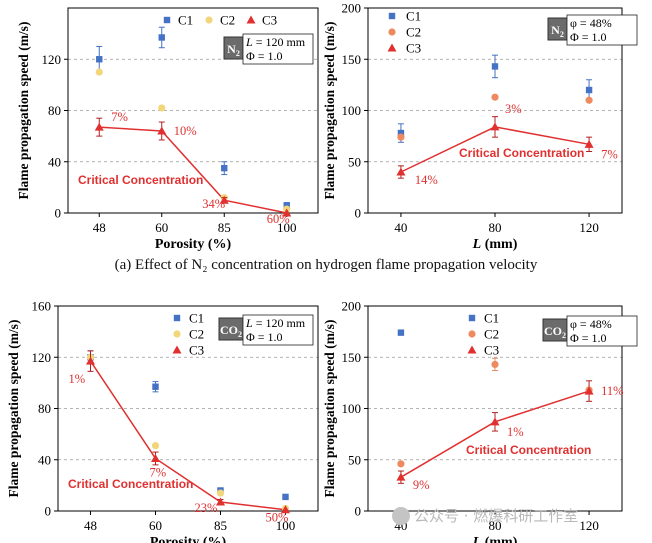  I want to click on point-label: 34%, so click(213, 204).